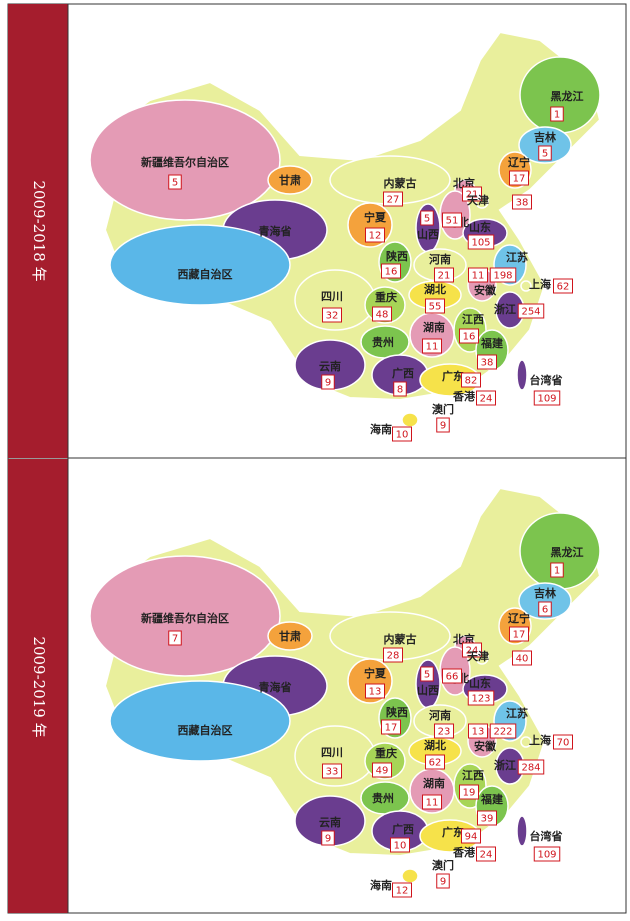 Image resolution: width=630 pixels, height=921 pixels. What do you see at coordinates (505, 765) in the screenshot?
I see `province-name: 浙江` at bounding box center [505, 765].